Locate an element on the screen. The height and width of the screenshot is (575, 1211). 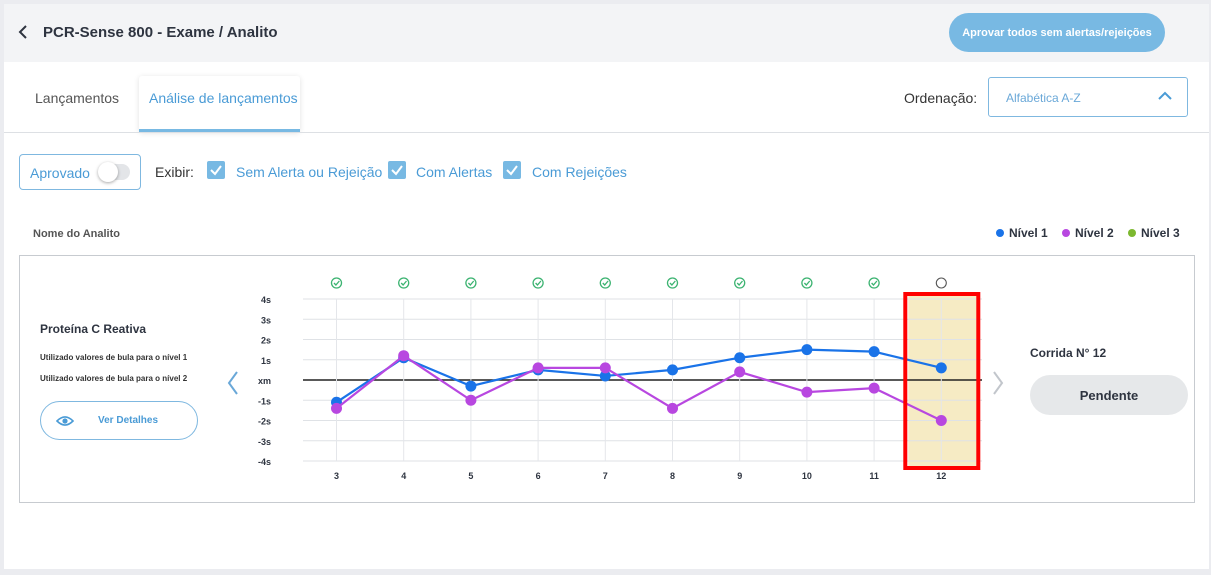
show-label: Exibir: is located at coordinates (174, 172).